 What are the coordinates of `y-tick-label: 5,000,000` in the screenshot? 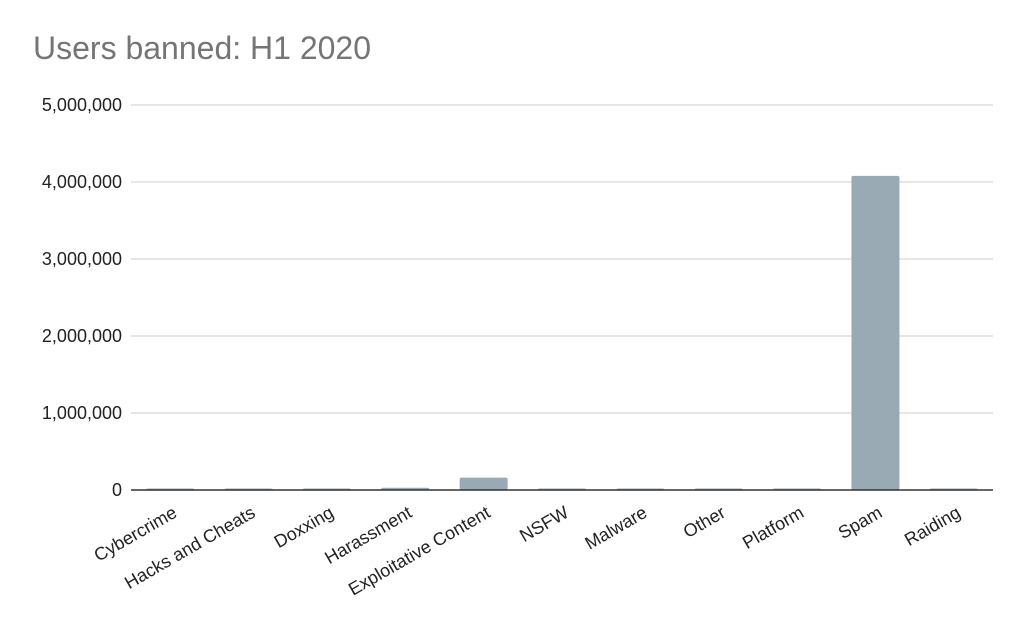 It's located at (82, 105).